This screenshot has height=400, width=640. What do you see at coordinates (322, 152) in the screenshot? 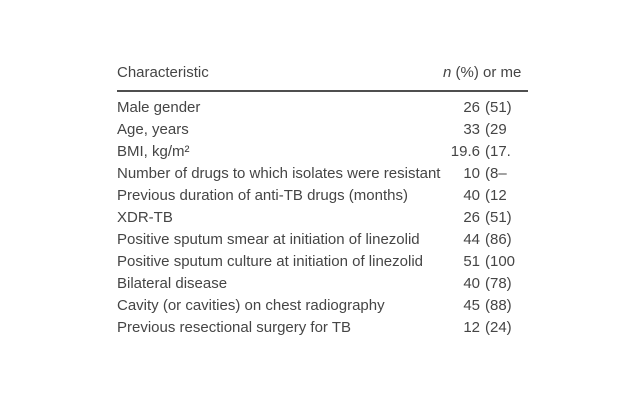
I see `table-row: BMI, kg/m² 19.6 (17.` at bounding box center [322, 152].